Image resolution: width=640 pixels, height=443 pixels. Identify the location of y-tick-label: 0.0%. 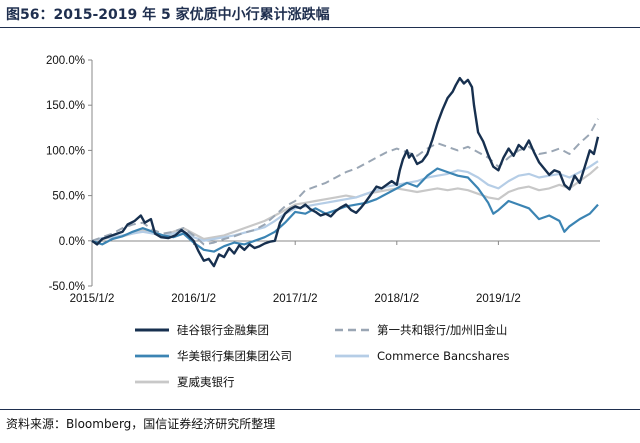
(72, 242).